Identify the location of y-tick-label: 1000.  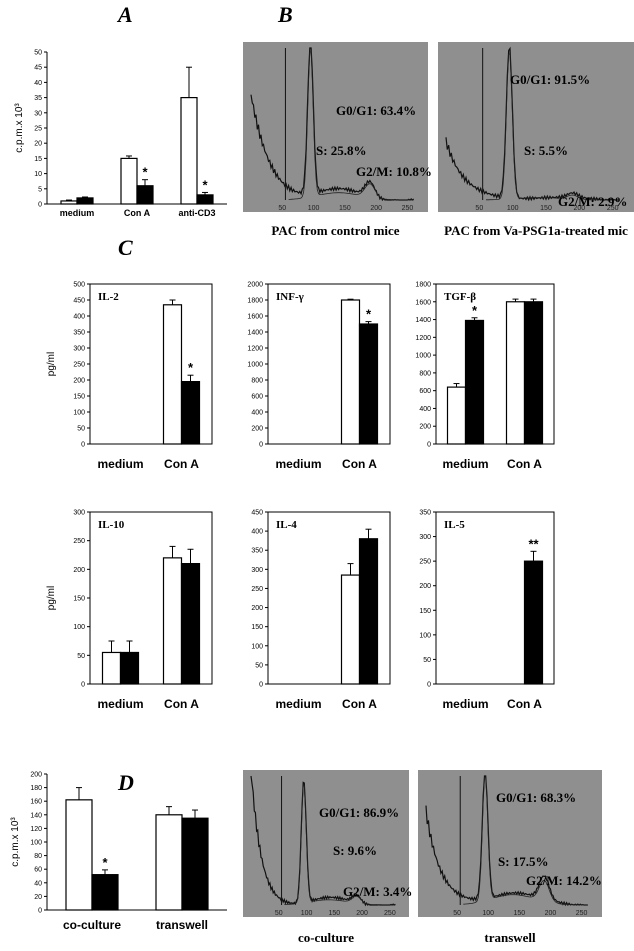
(255, 365).